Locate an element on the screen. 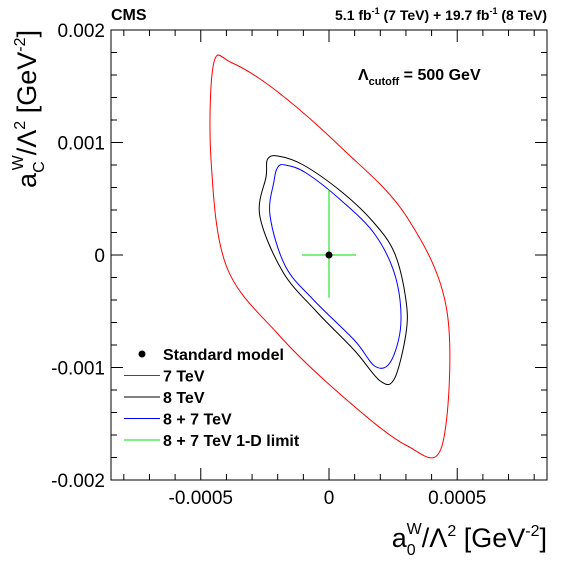 The width and height of the screenshot is (581, 564). standard-model-point is located at coordinates (329, 255).